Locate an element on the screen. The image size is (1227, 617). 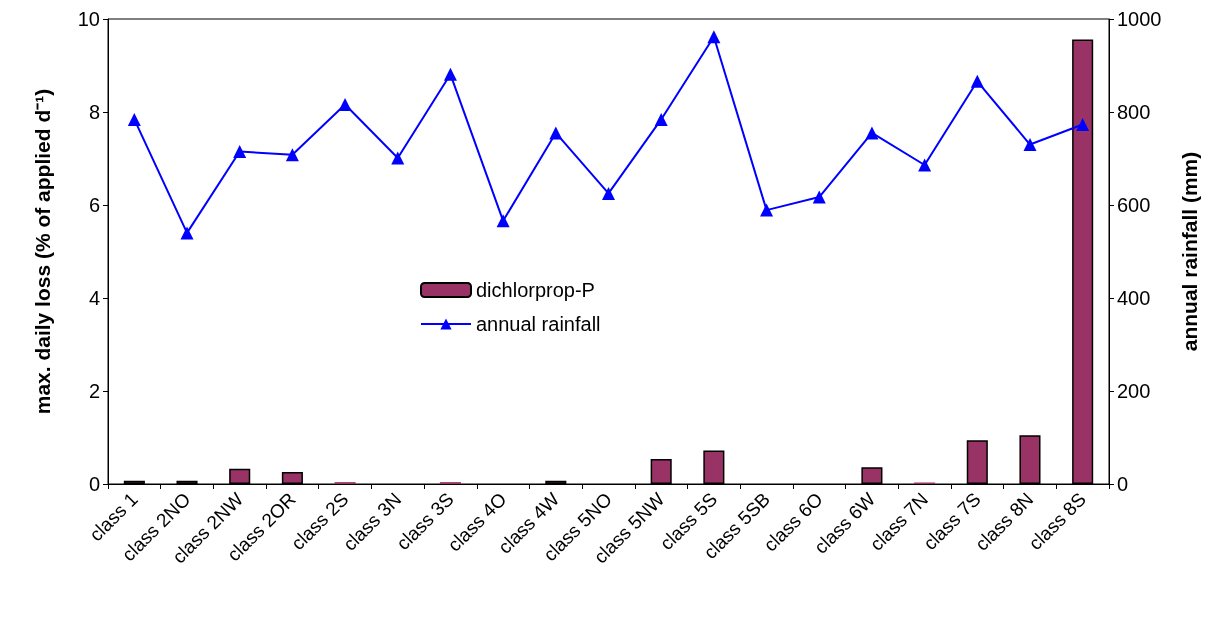
y-tick-label: 4 is located at coordinates (94, 298).